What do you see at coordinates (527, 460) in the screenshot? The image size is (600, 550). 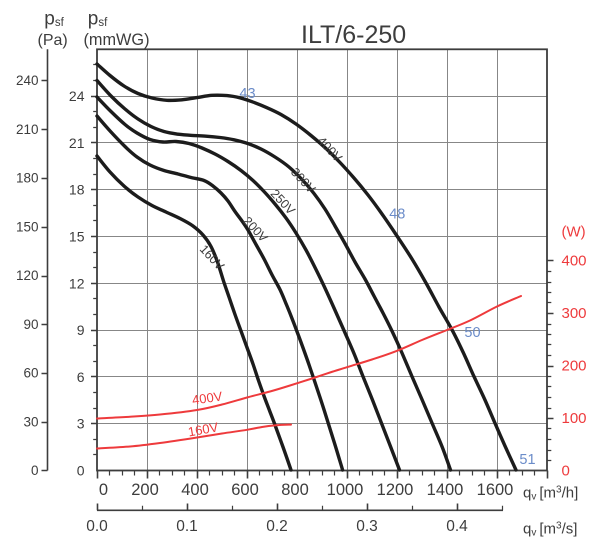 I see `svg-text: 51` at bounding box center [527, 460].